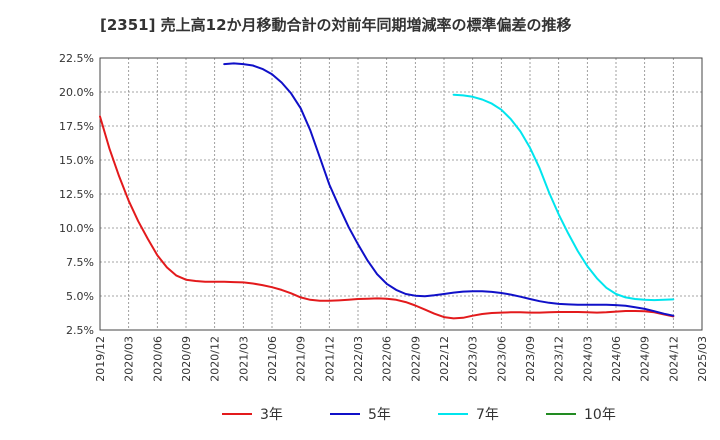  I want to click on x-tick-label: 2024/12, so click(673, 359).